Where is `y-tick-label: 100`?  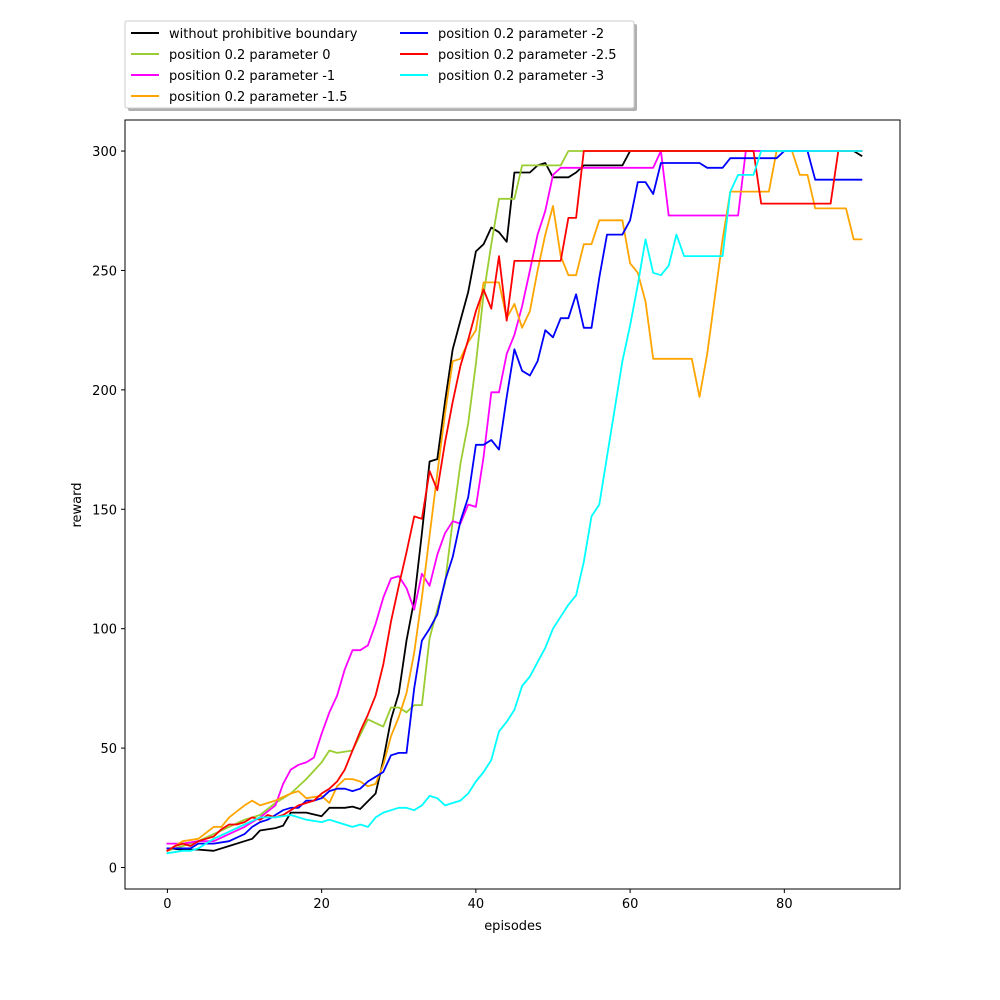
y-tick-label: 100 is located at coordinates (104, 630).